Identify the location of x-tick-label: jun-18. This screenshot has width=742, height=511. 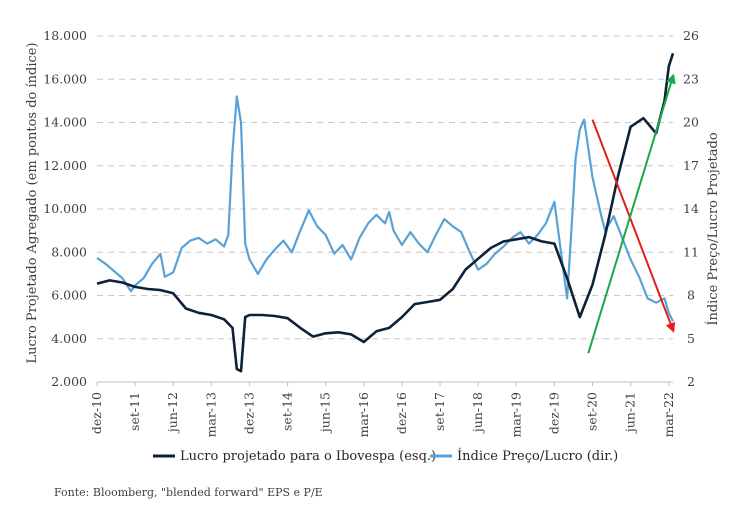
(477, 413).